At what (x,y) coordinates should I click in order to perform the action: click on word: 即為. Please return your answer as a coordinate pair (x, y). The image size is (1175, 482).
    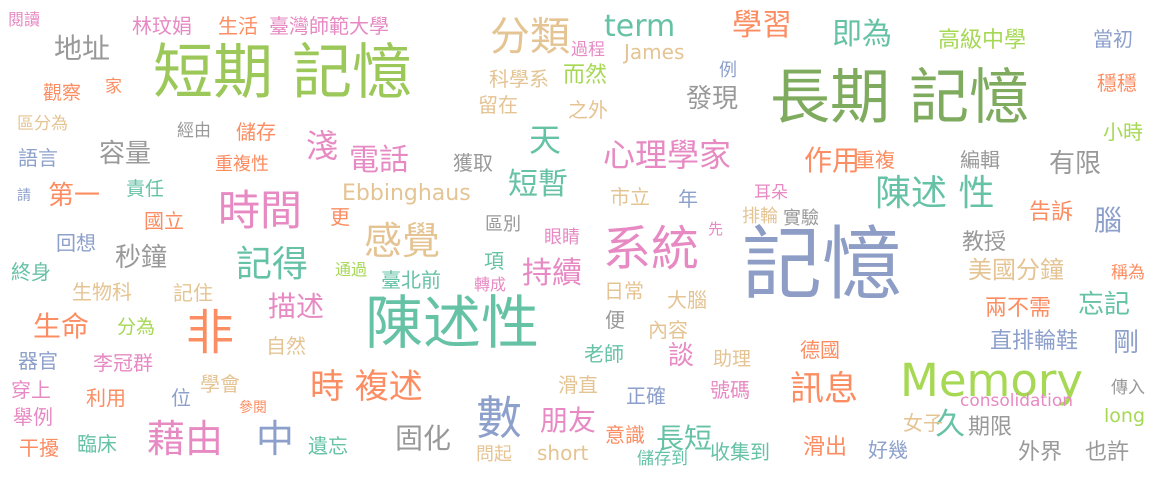
    Looking at the image, I should click on (862, 34).